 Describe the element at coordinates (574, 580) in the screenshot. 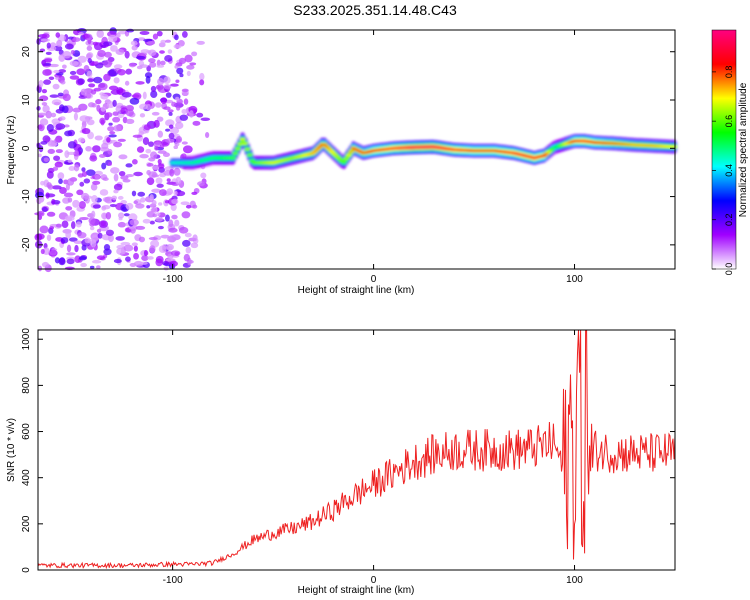

I see `x-tick-label: 100` at that location.